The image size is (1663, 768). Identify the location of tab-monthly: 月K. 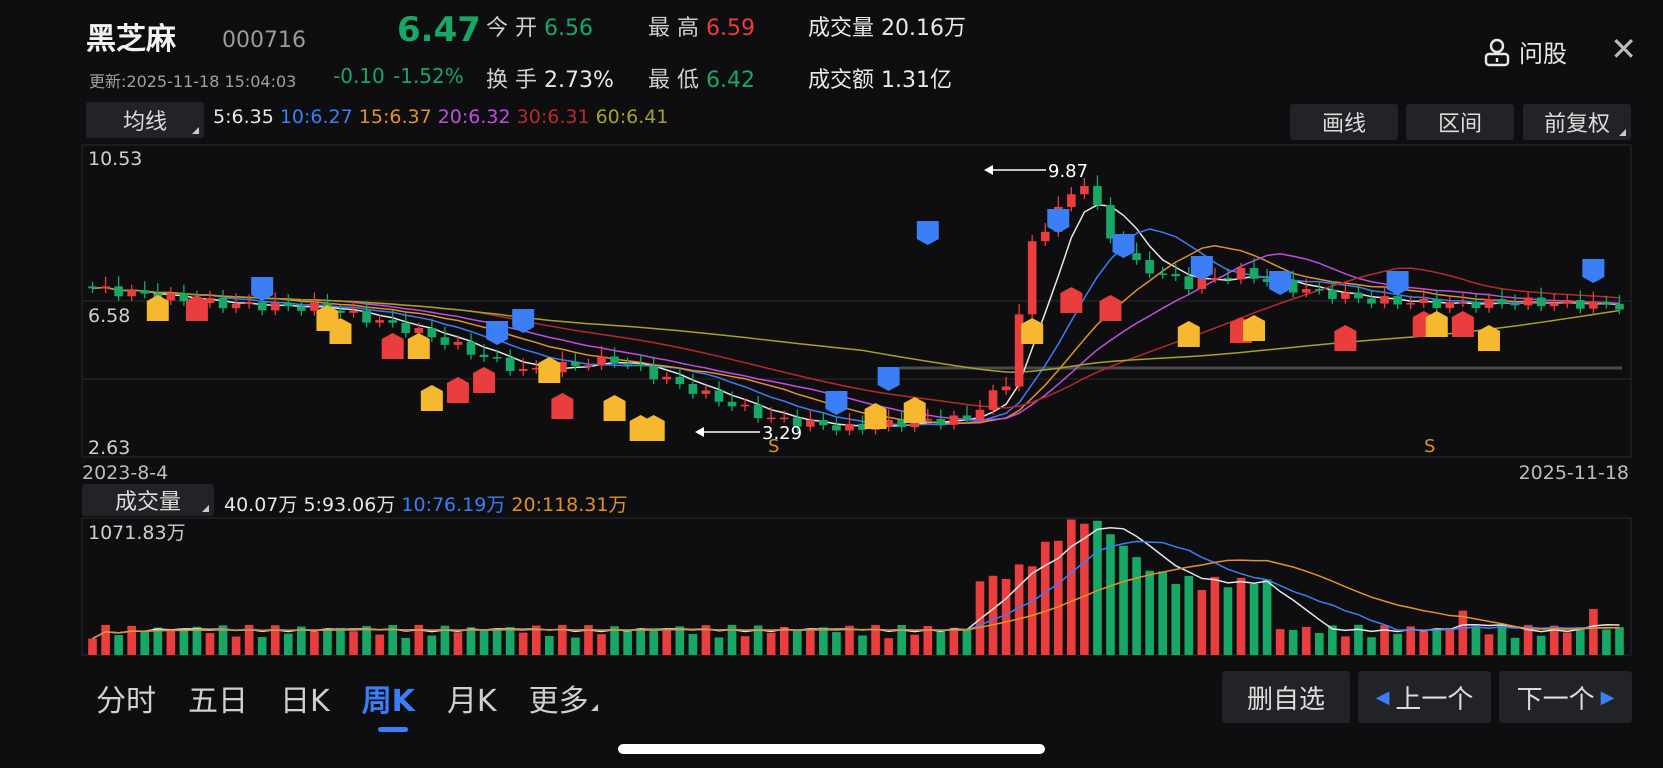
(471, 701).